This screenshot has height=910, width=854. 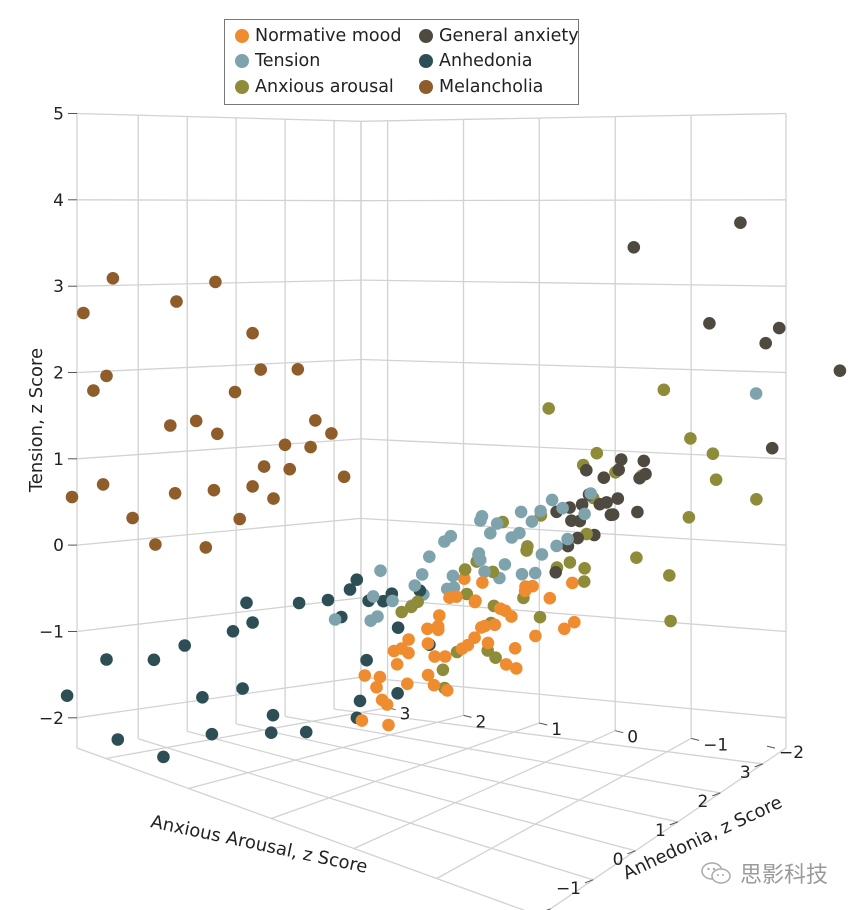 I want to click on z-tick-label: 1, so click(x=58, y=460).